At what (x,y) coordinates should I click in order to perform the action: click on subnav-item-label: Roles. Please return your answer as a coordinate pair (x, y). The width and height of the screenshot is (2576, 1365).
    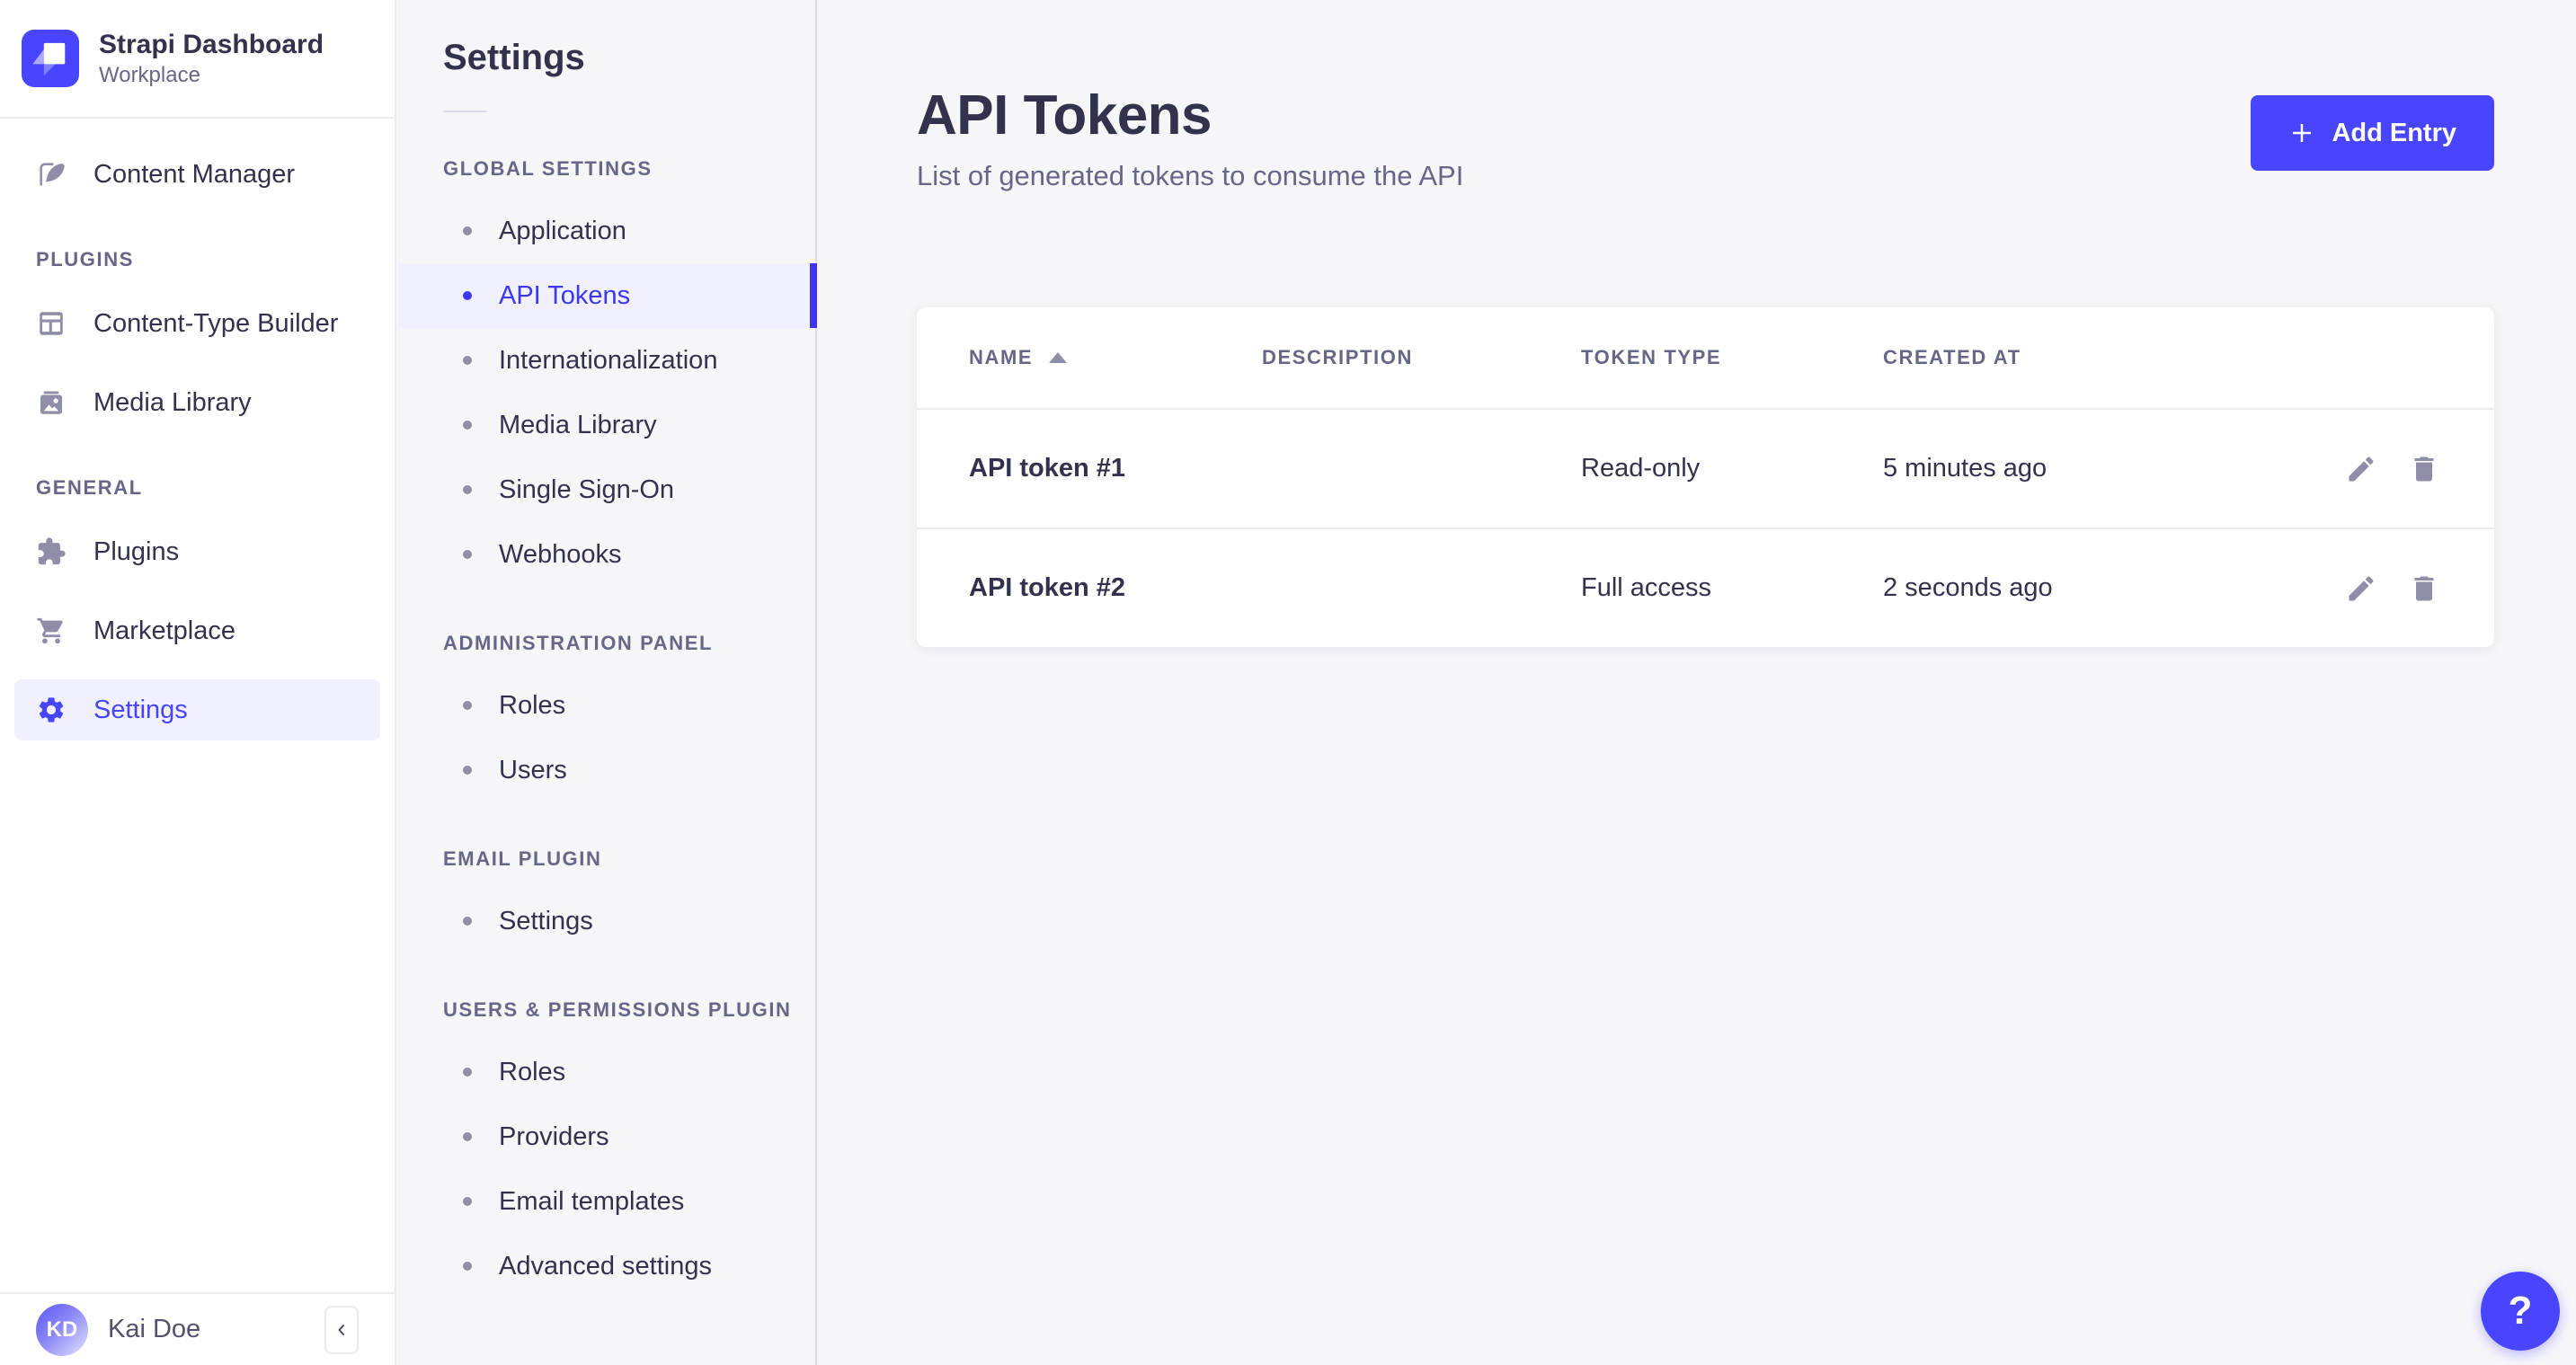
    Looking at the image, I should click on (532, 1071).